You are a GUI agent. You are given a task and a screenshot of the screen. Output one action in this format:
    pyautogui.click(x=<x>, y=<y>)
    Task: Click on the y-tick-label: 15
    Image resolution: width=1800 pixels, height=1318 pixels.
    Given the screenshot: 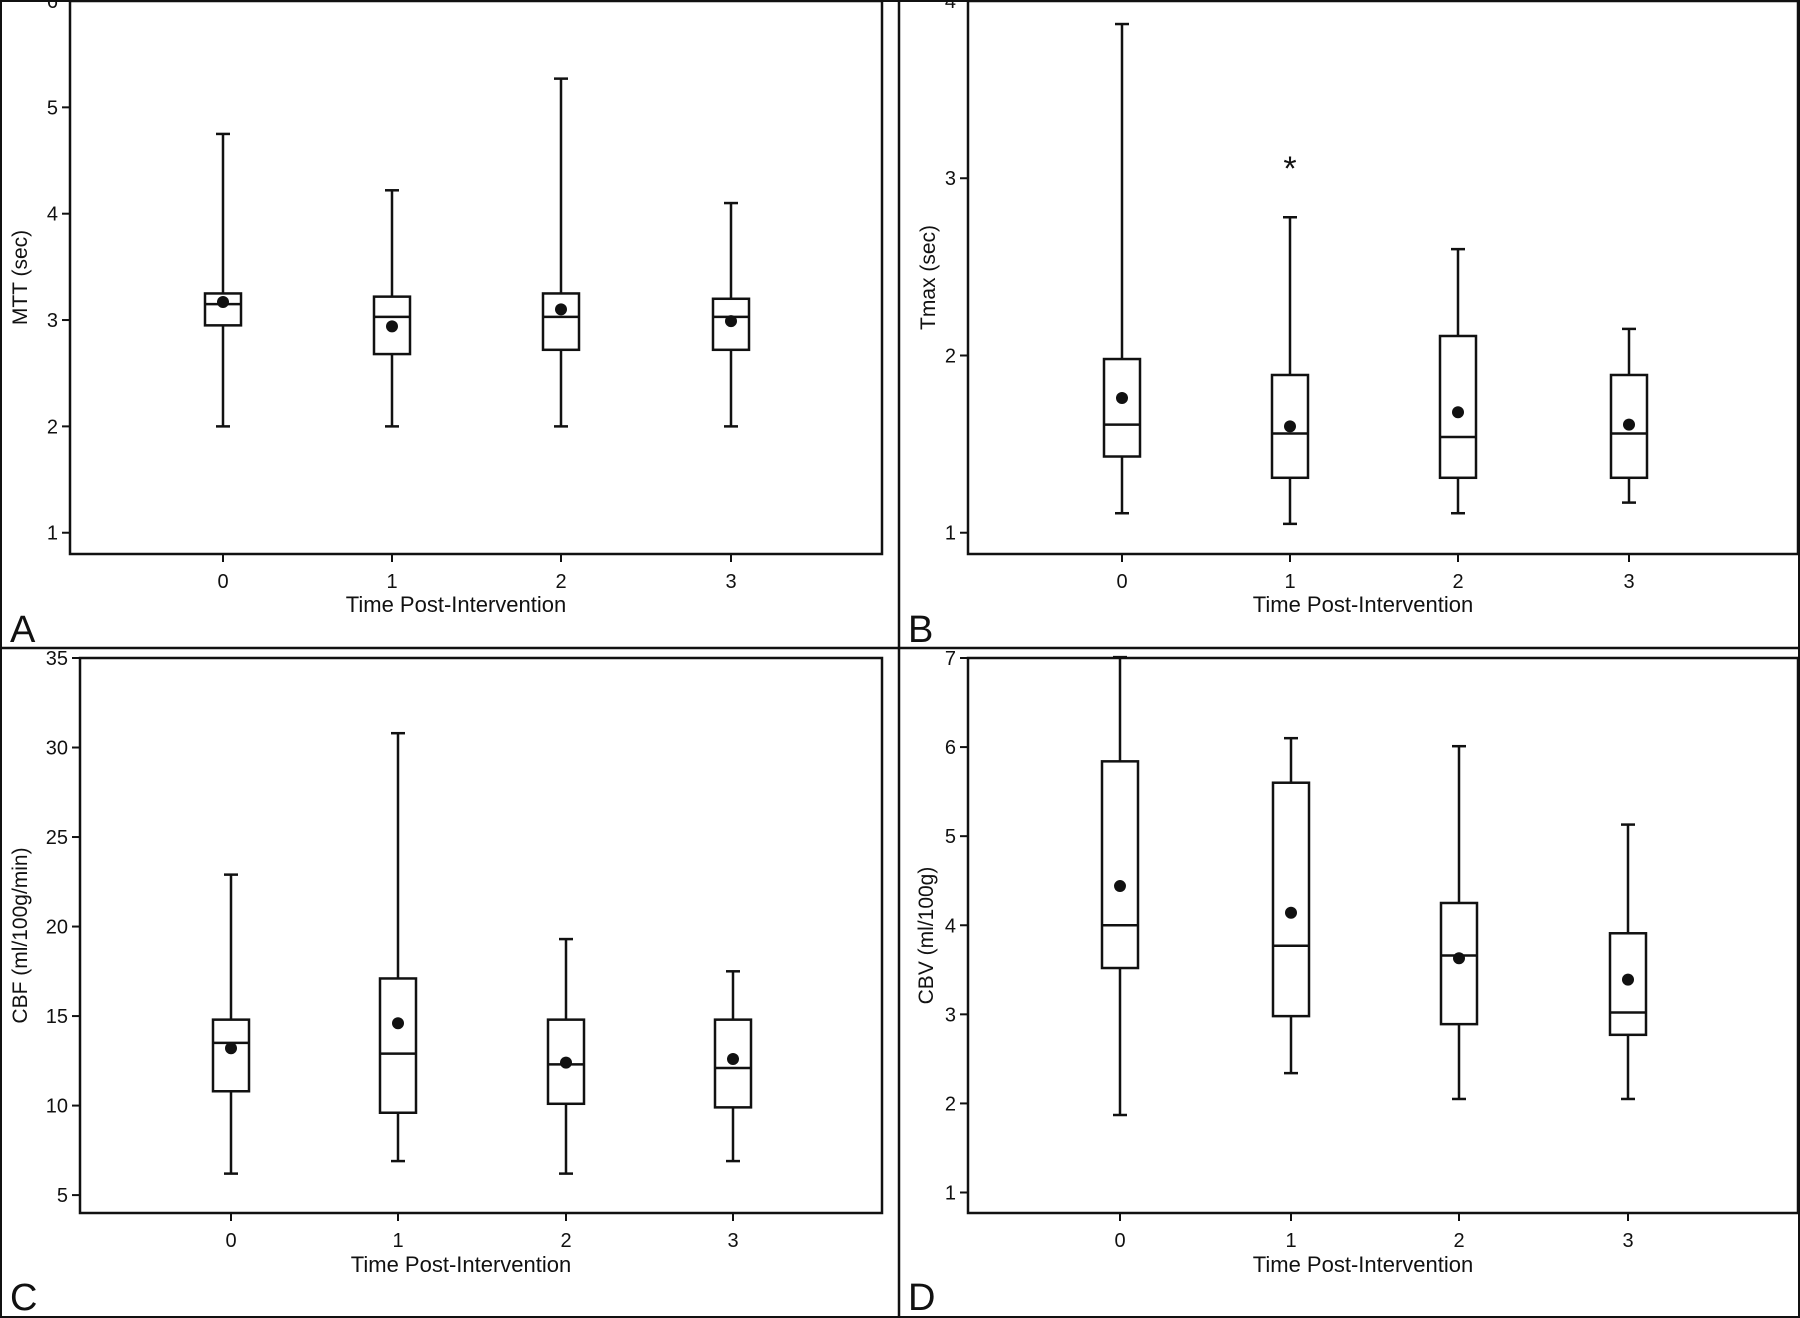 What is the action you would take?
    pyautogui.click(x=57, y=1017)
    